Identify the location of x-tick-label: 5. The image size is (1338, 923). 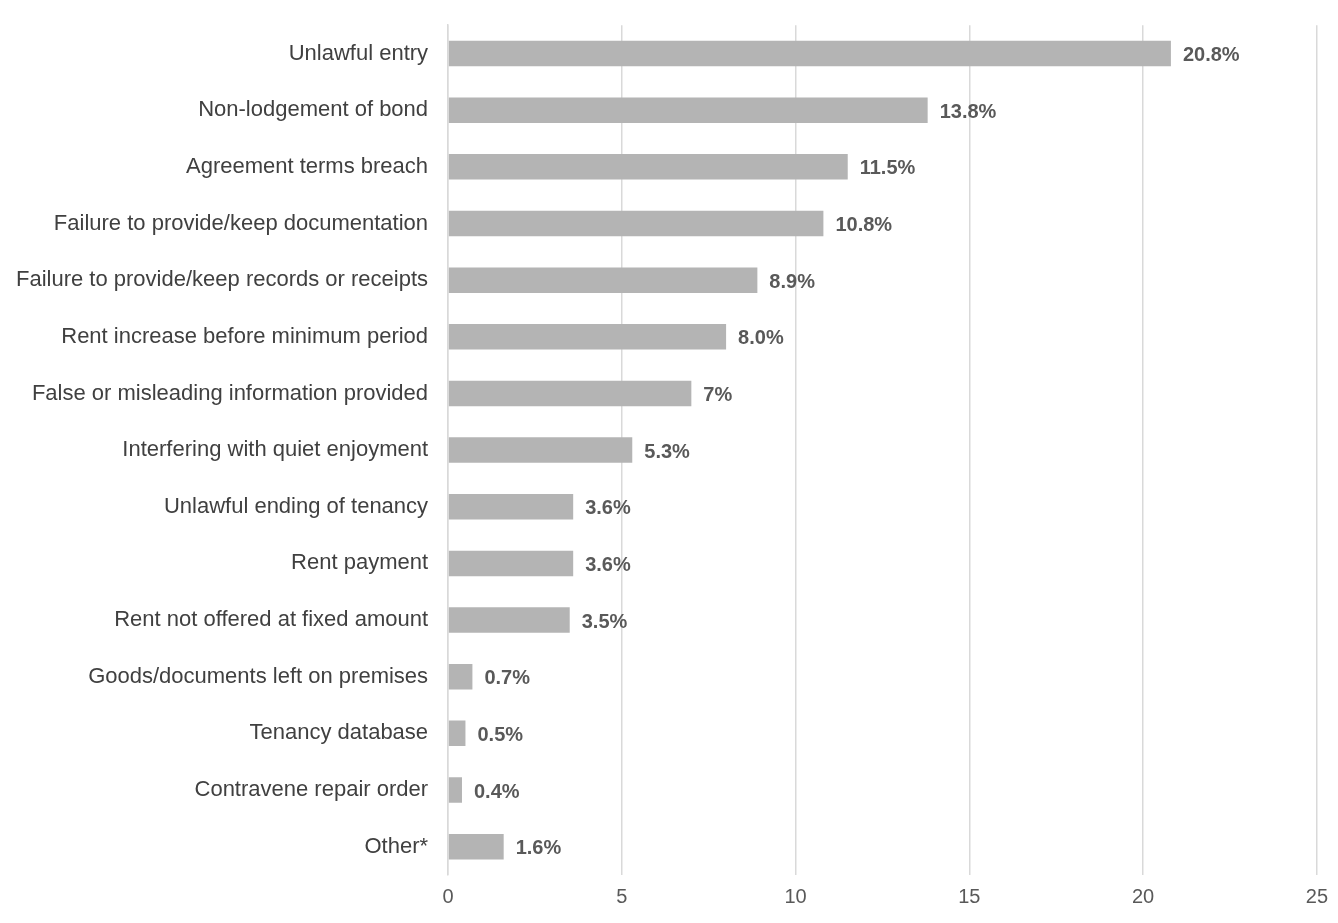
(622, 895).